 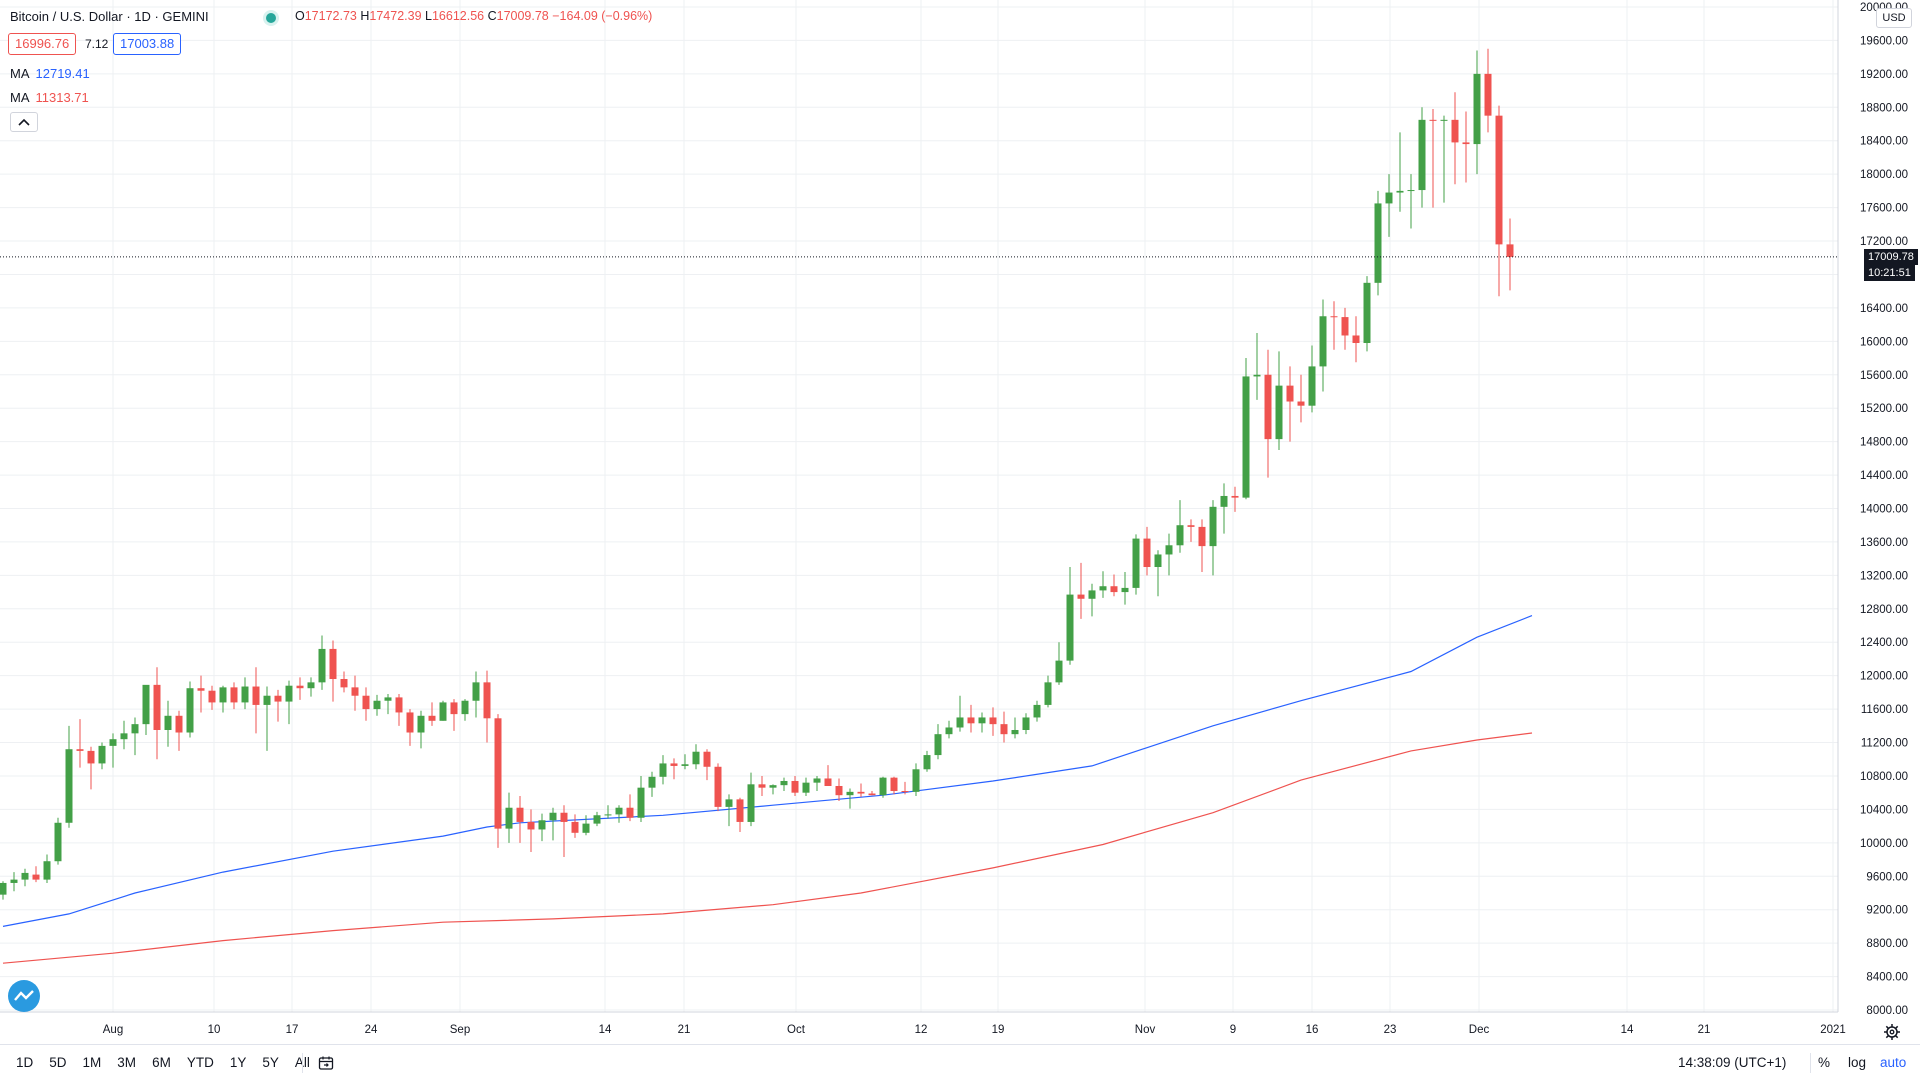 What do you see at coordinates (62, 97) in the screenshot?
I see `ma2-value: 11313.71` at bounding box center [62, 97].